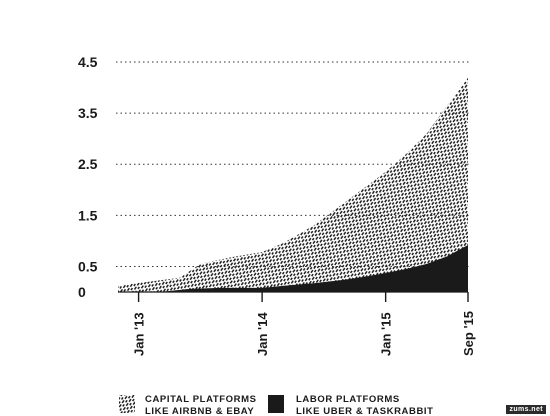  Describe the element at coordinates (88, 113) in the screenshot. I see `y-tick-label: 3.5` at that location.